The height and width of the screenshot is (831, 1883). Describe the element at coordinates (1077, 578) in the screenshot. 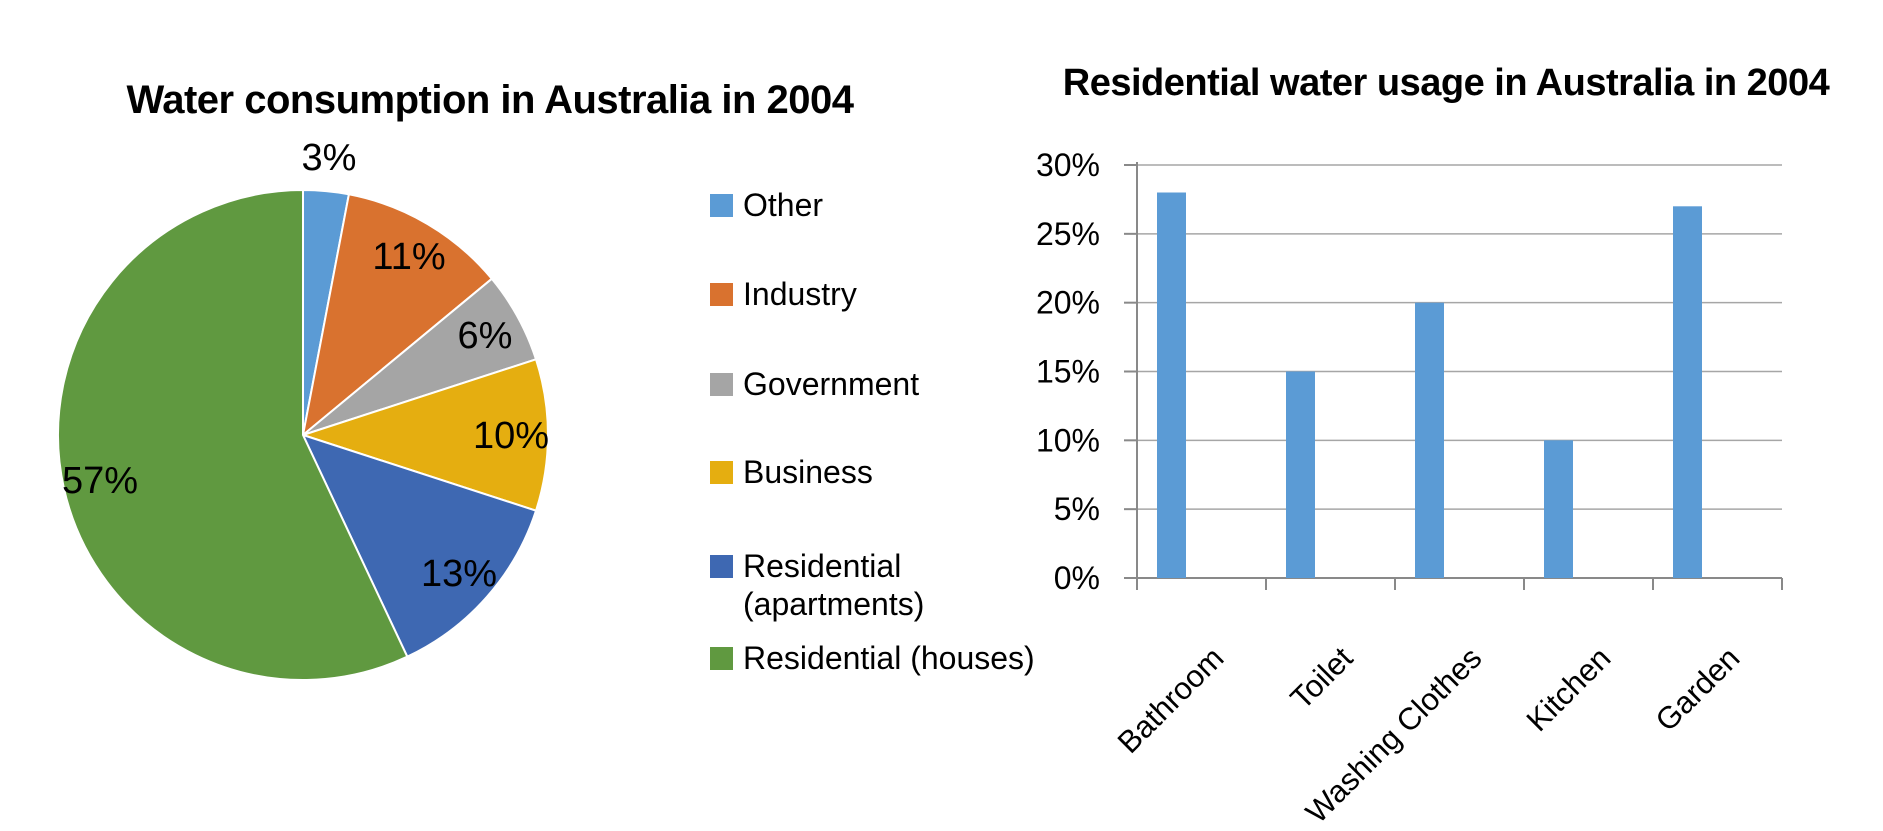

I see `y-tick-label-0: 0%` at that location.